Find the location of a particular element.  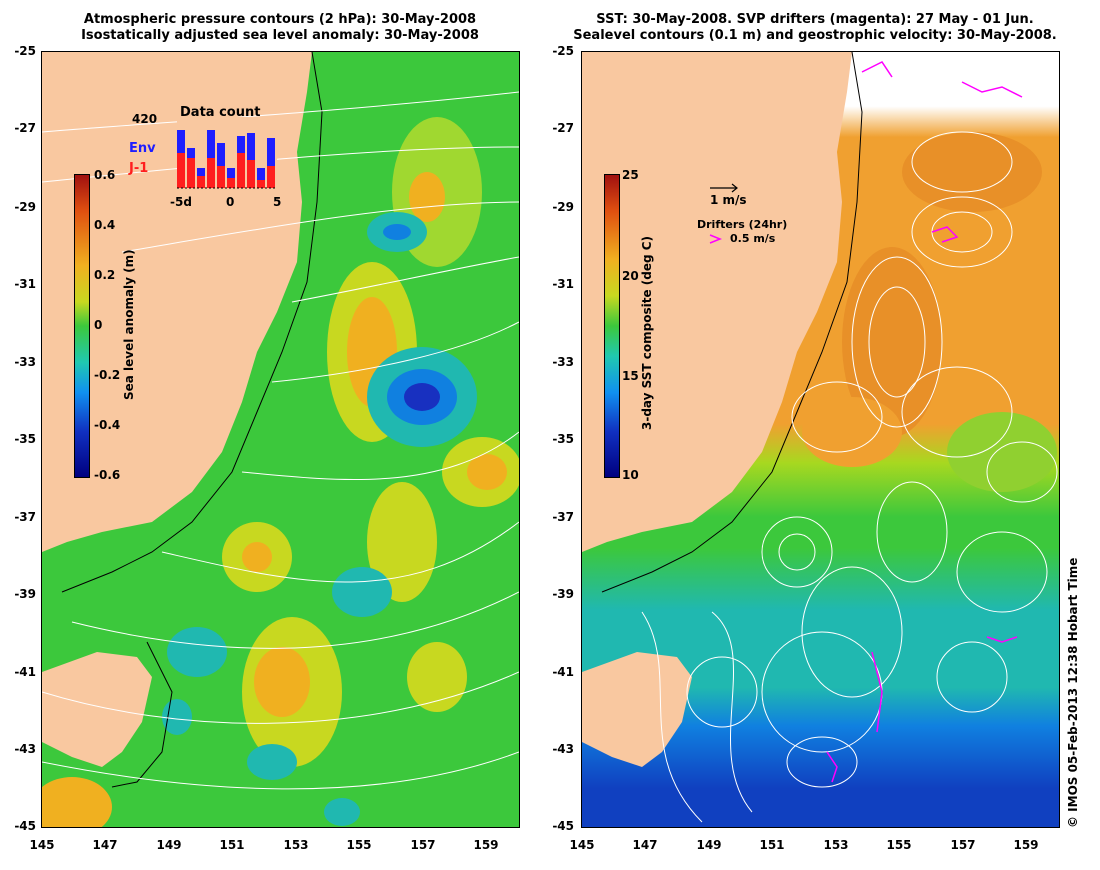

sla-cbar-tick-neg0.6: -0.6 is located at coordinates (107, 475).